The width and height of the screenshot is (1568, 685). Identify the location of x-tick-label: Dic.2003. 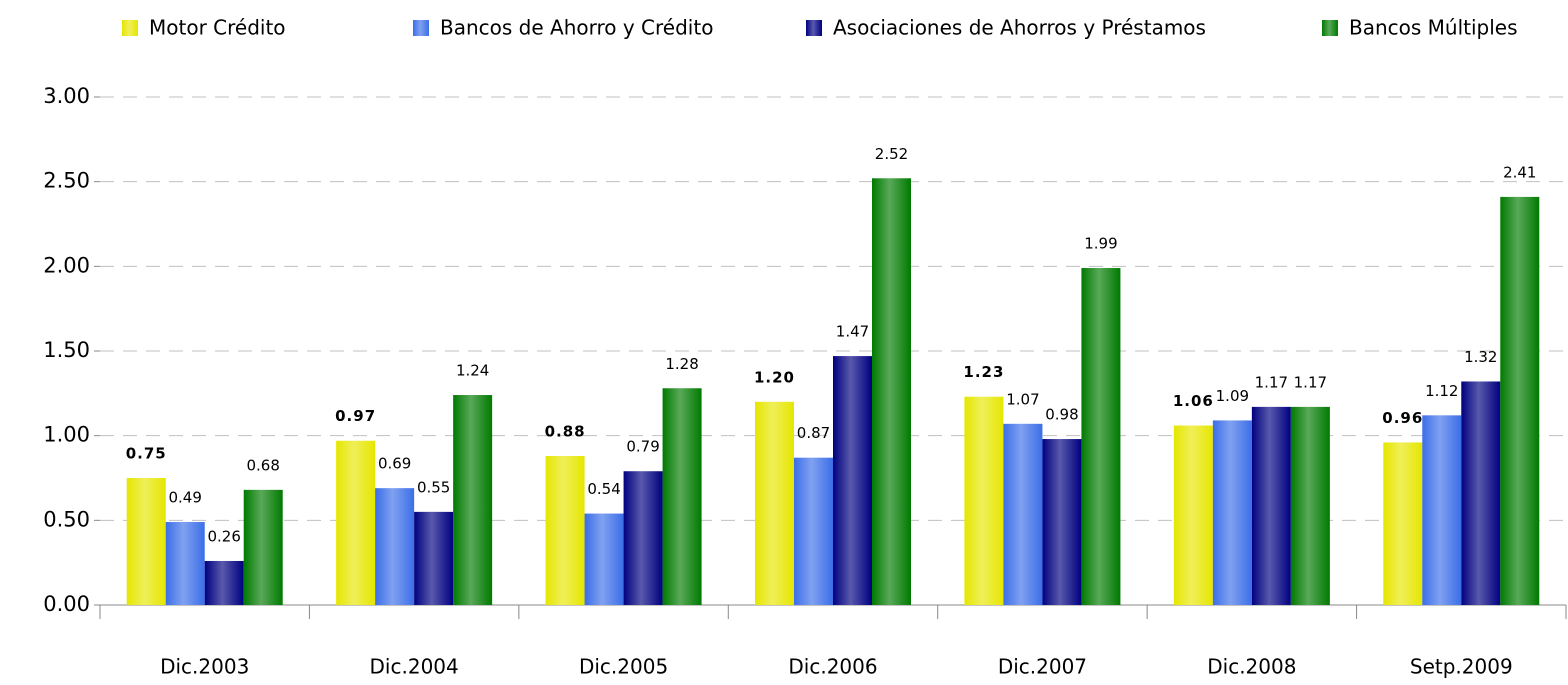
(204, 667).